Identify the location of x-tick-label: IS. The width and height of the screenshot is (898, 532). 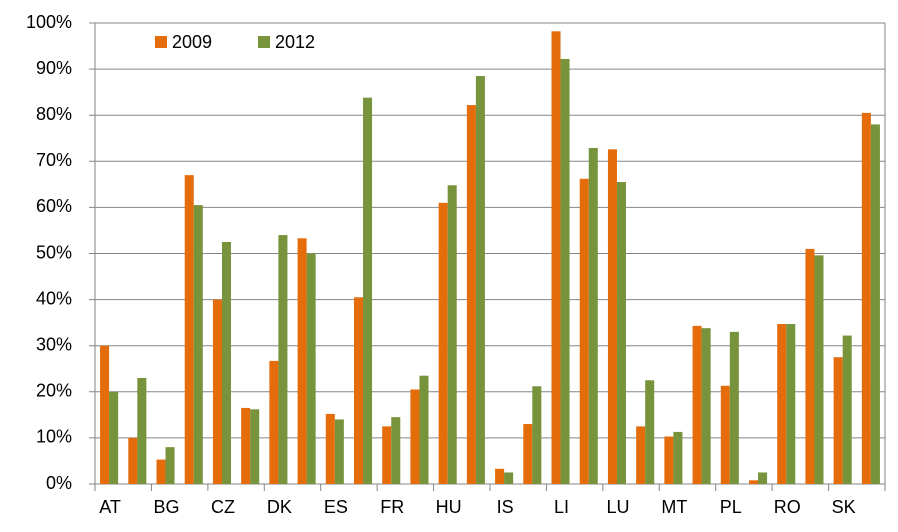
(505, 507).